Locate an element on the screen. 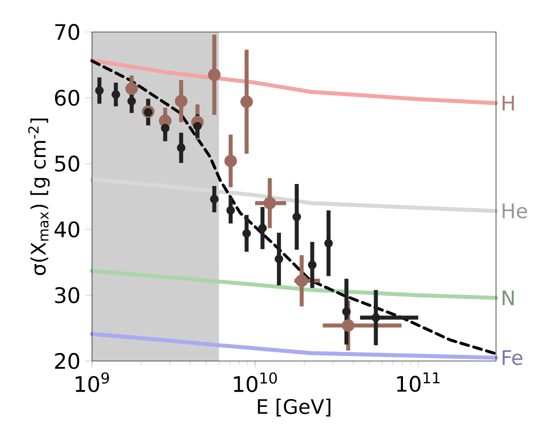  y-tick-label: 40 is located at coordinates (67, 229).